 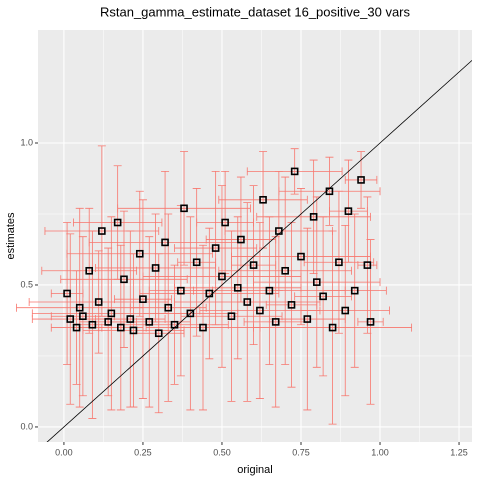 What do you see at coordinates (11, 236) in the screenshot?
I see `y-axis-label: estimates` at bounding box center [11, 236].